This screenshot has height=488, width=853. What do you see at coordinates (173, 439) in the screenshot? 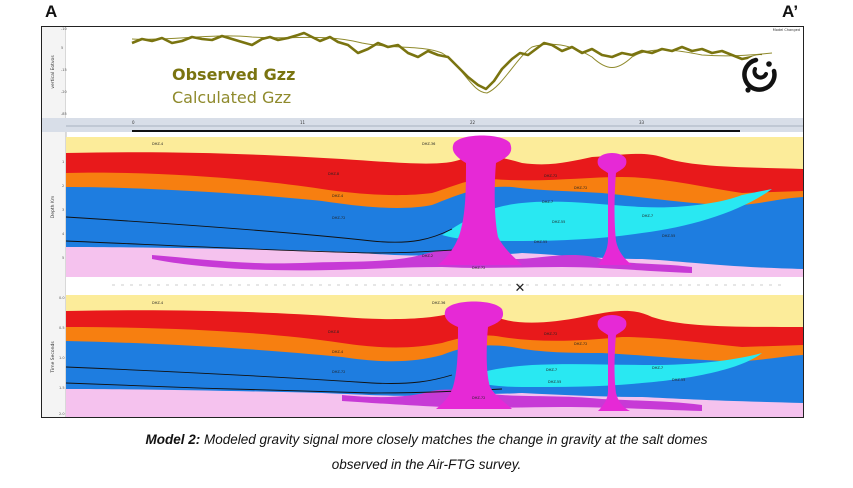
I see `caption-bold: Model 2:` at bounding box center [173, 439].